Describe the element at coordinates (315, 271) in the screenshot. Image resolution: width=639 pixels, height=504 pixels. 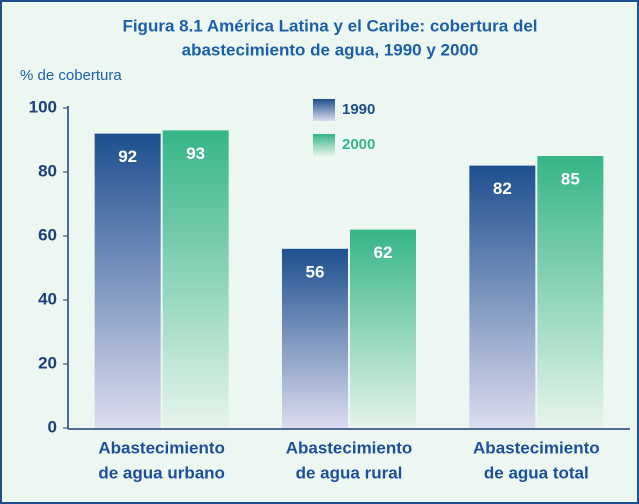
I see `value-label: 56` at that location.